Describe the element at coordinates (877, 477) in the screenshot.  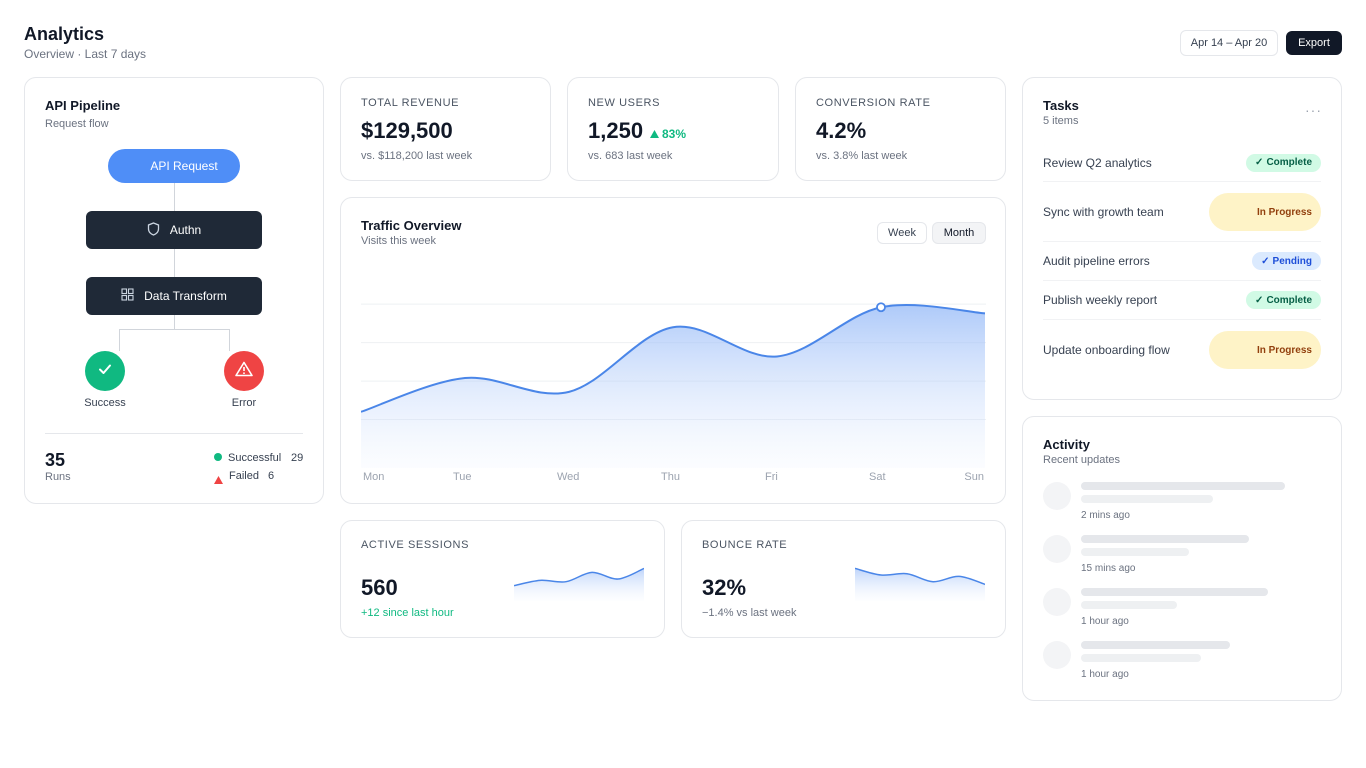
I see `x-tick-label: Sat` at that location.